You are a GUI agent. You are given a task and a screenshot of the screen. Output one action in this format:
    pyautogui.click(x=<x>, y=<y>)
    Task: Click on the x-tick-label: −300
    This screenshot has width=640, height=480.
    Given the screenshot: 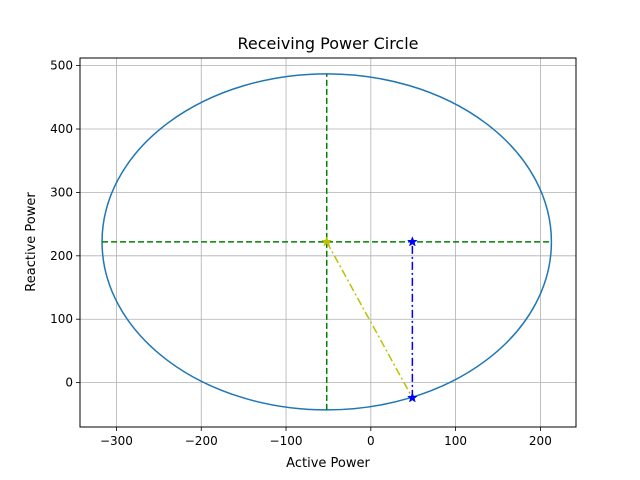 What is the action you would take?
    pyautogui.click(x=116, y=441)
    